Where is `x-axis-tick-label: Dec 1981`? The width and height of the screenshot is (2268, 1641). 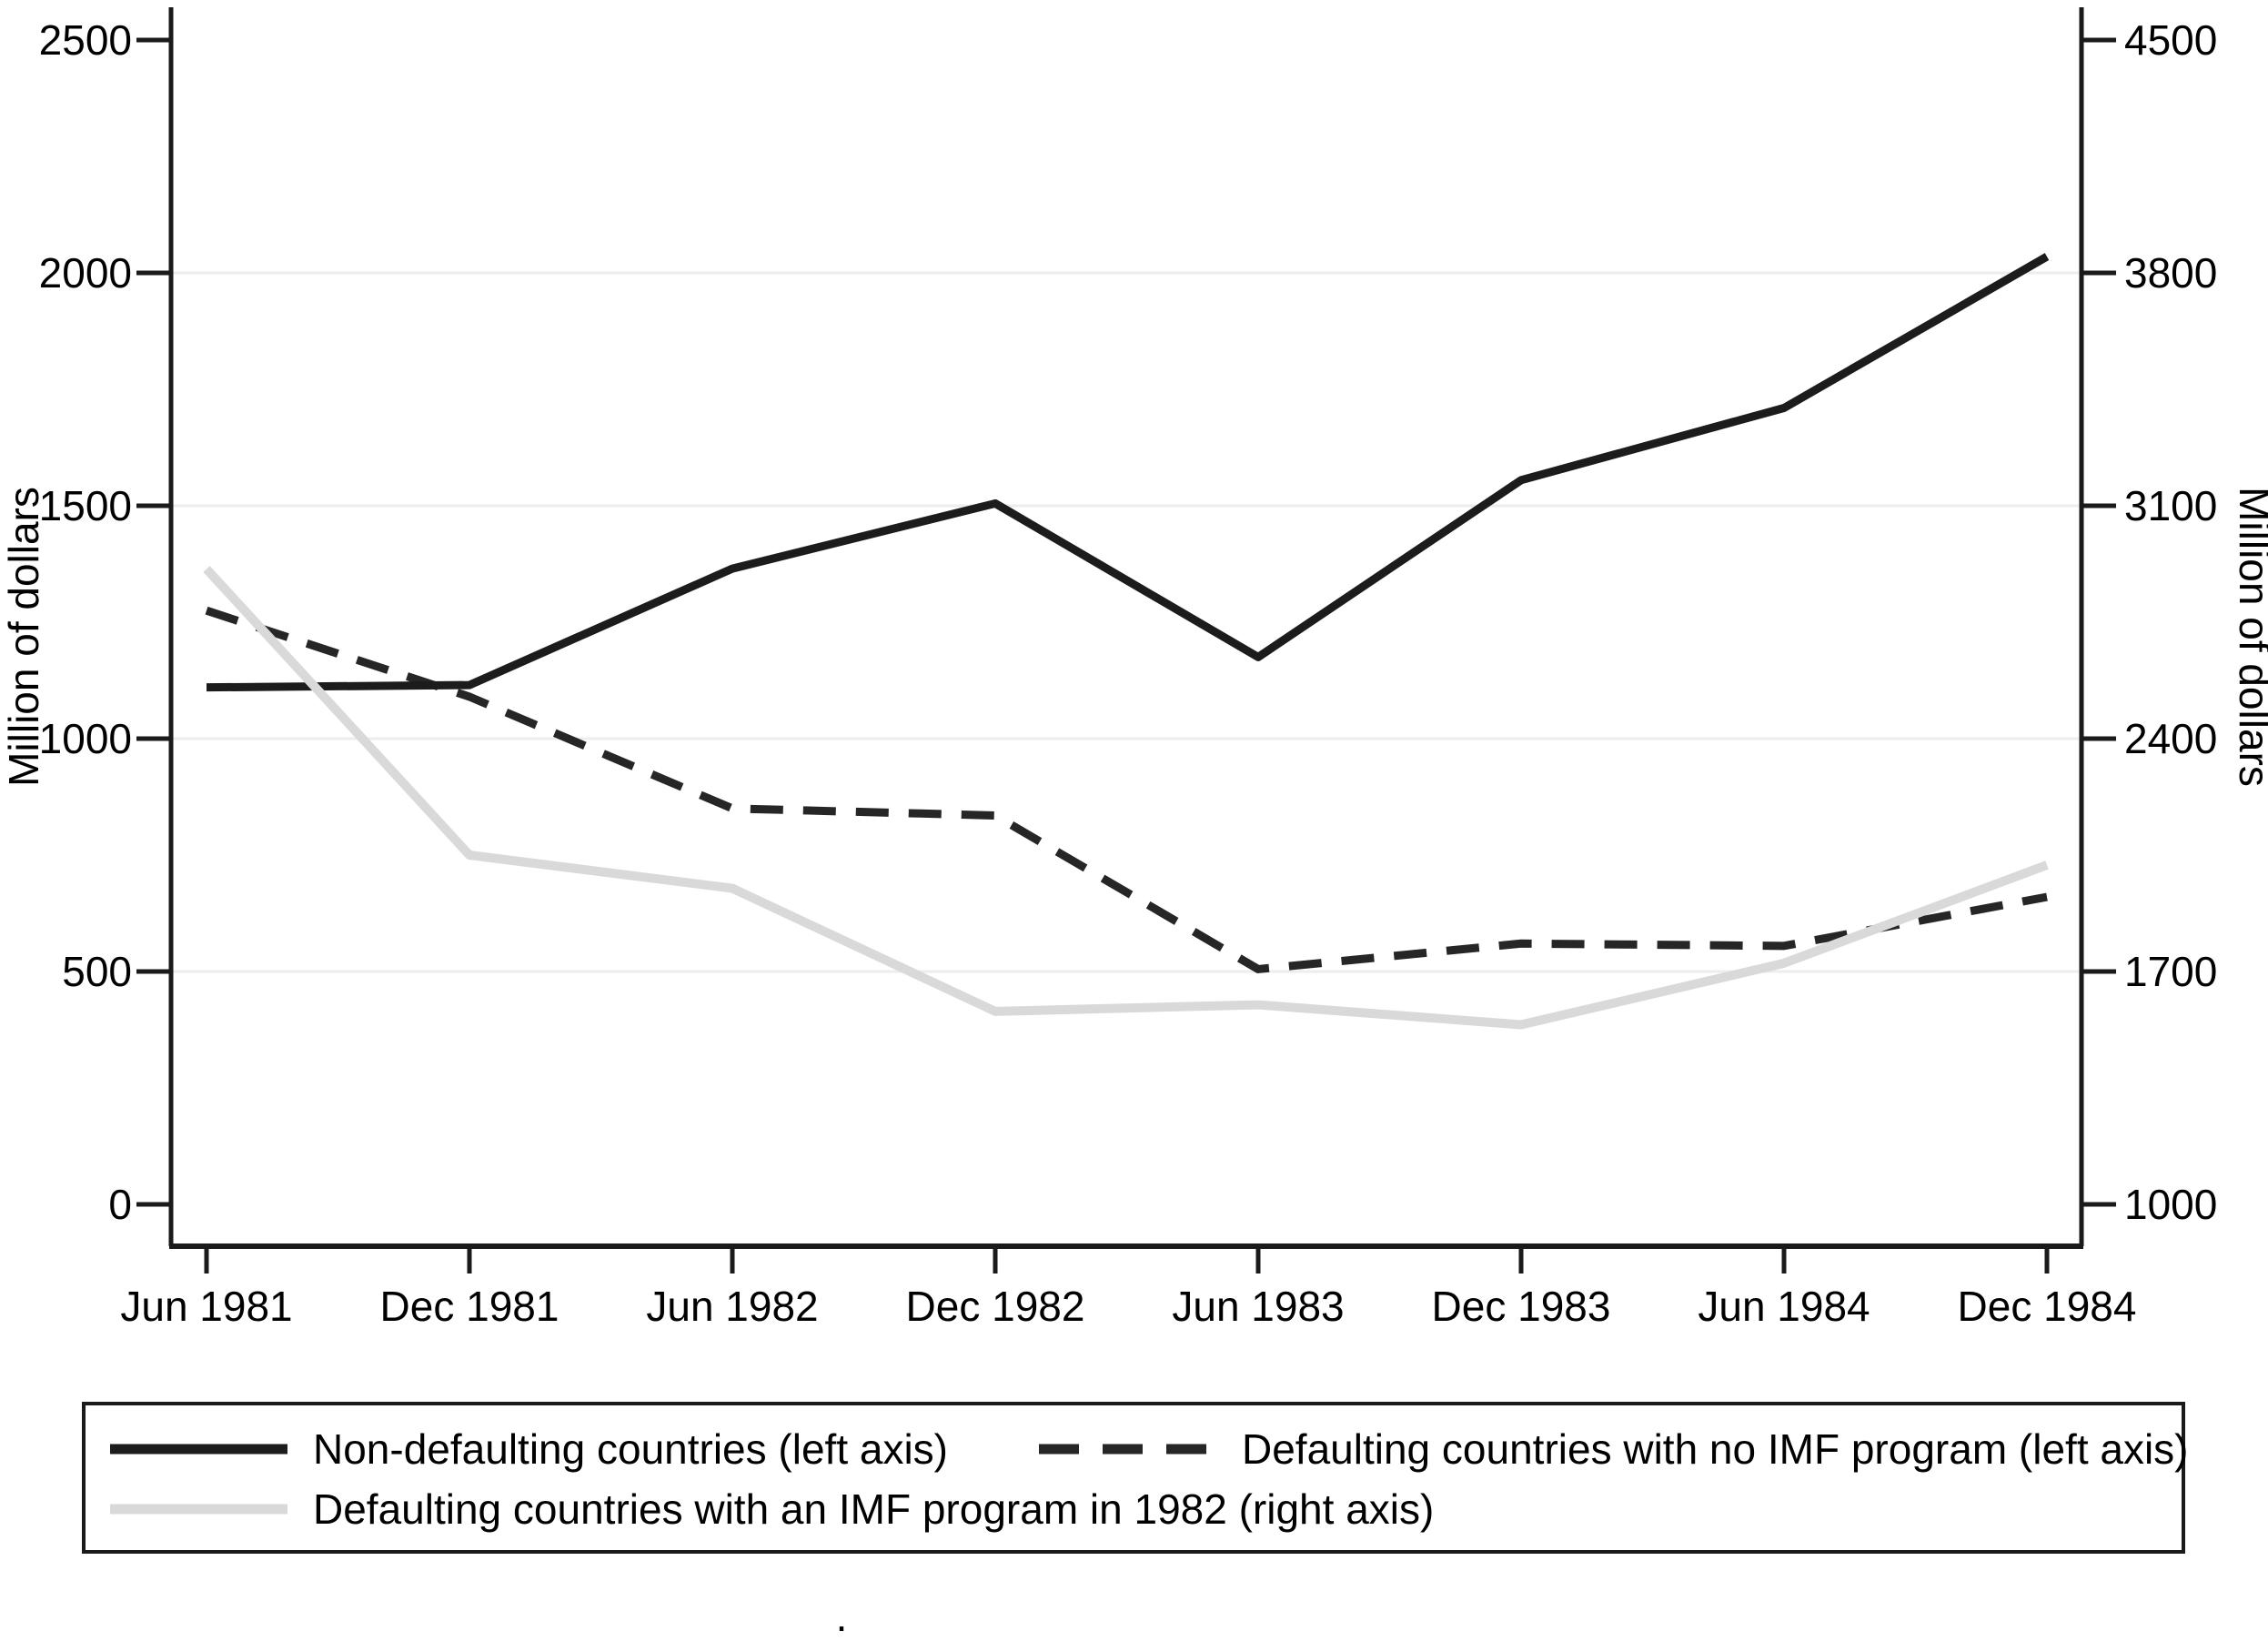 x-axis-tick-label: Dec 1981 is located at coordinates (470, 1306).